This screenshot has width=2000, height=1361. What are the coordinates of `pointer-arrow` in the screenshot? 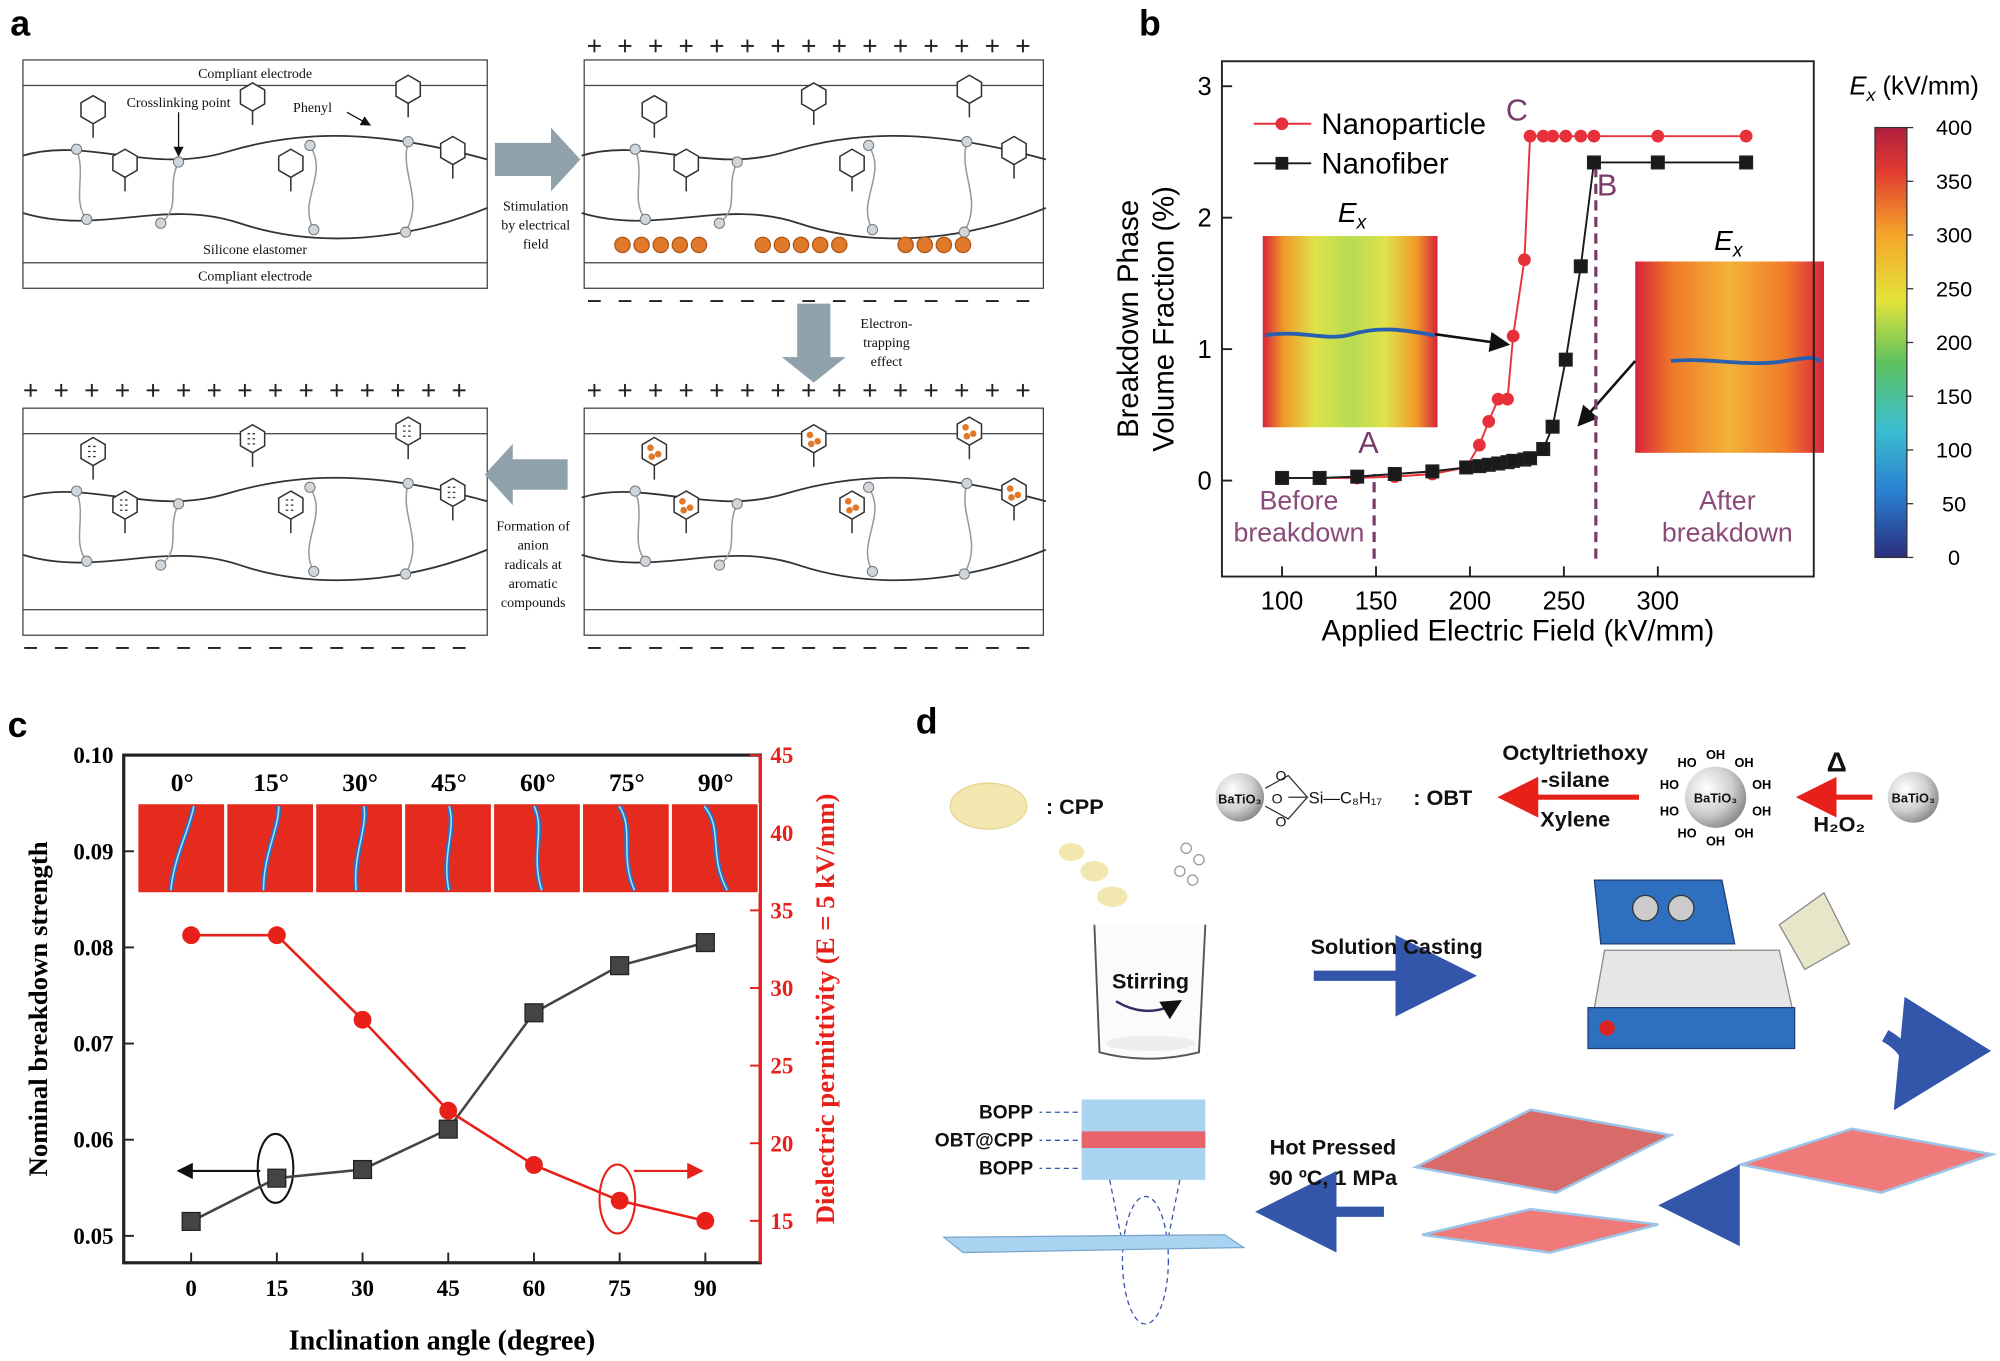 It's located at (1472, 342).